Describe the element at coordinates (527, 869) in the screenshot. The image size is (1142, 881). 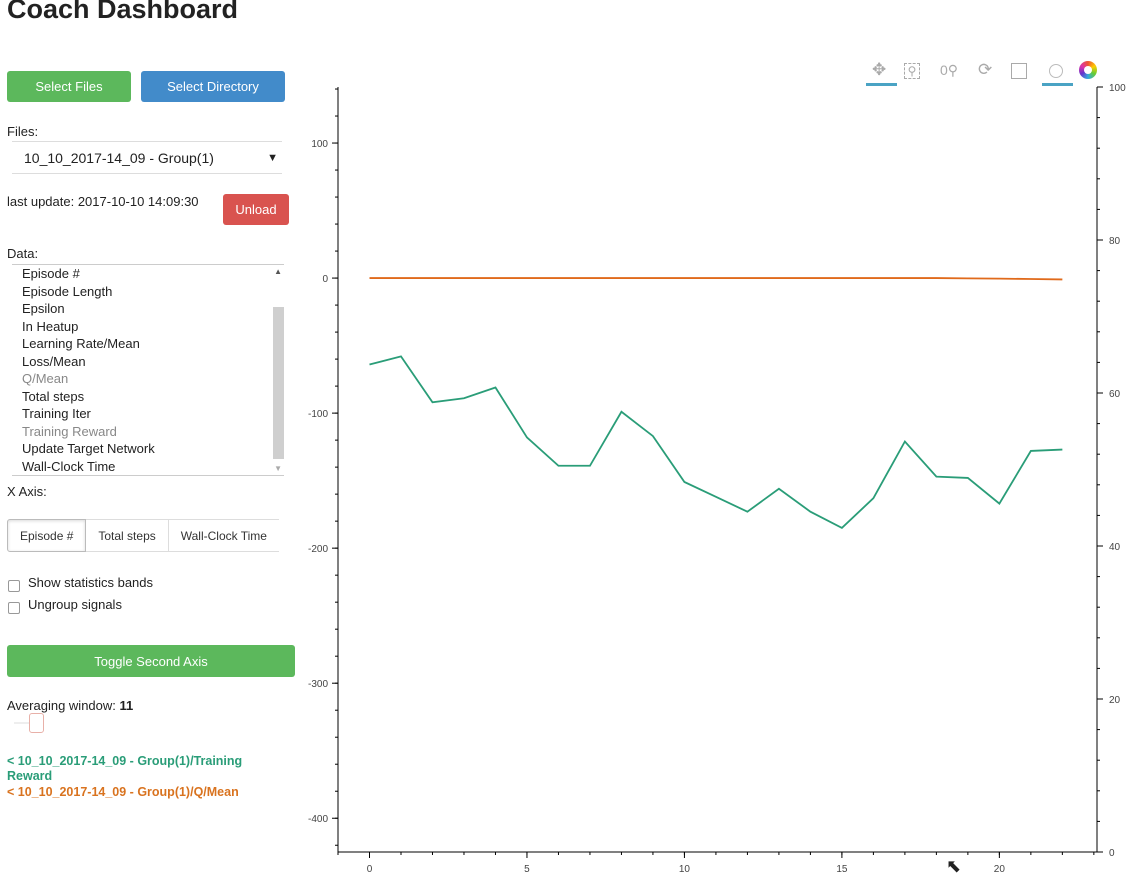
I see `x-tick-label: 5` at that location.